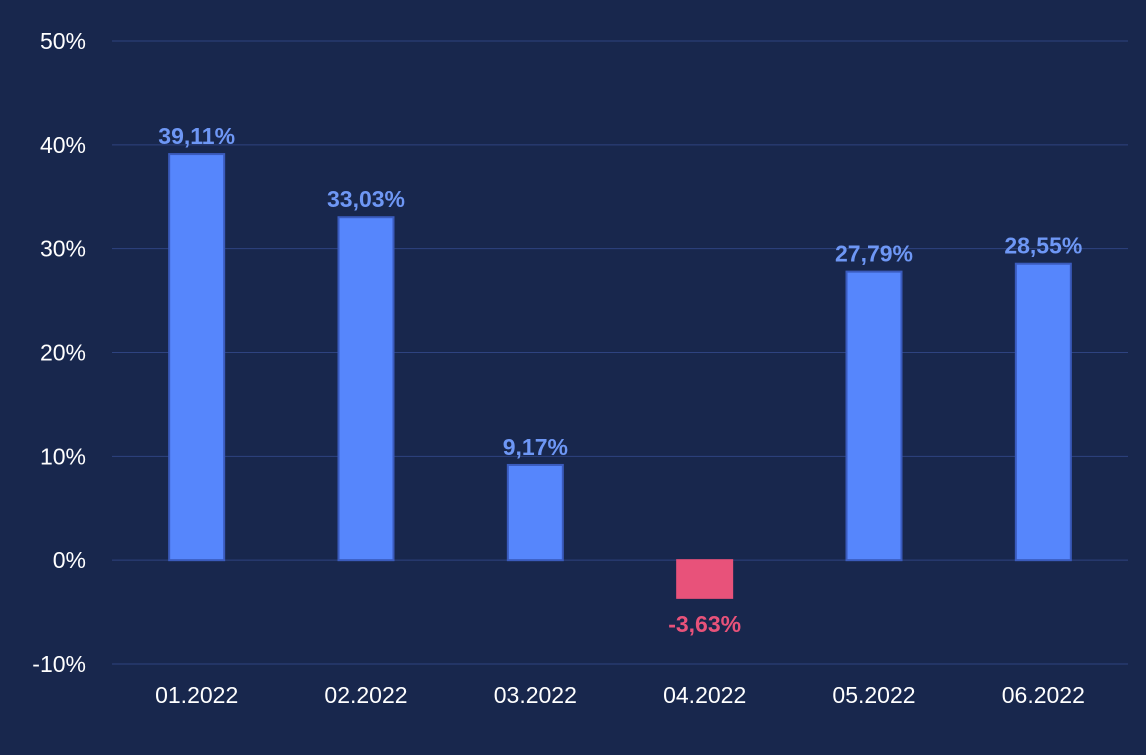  Describe the element at coordinates (59, 664) in the screenshot. I see `y-tick-label: -10%` at that location.